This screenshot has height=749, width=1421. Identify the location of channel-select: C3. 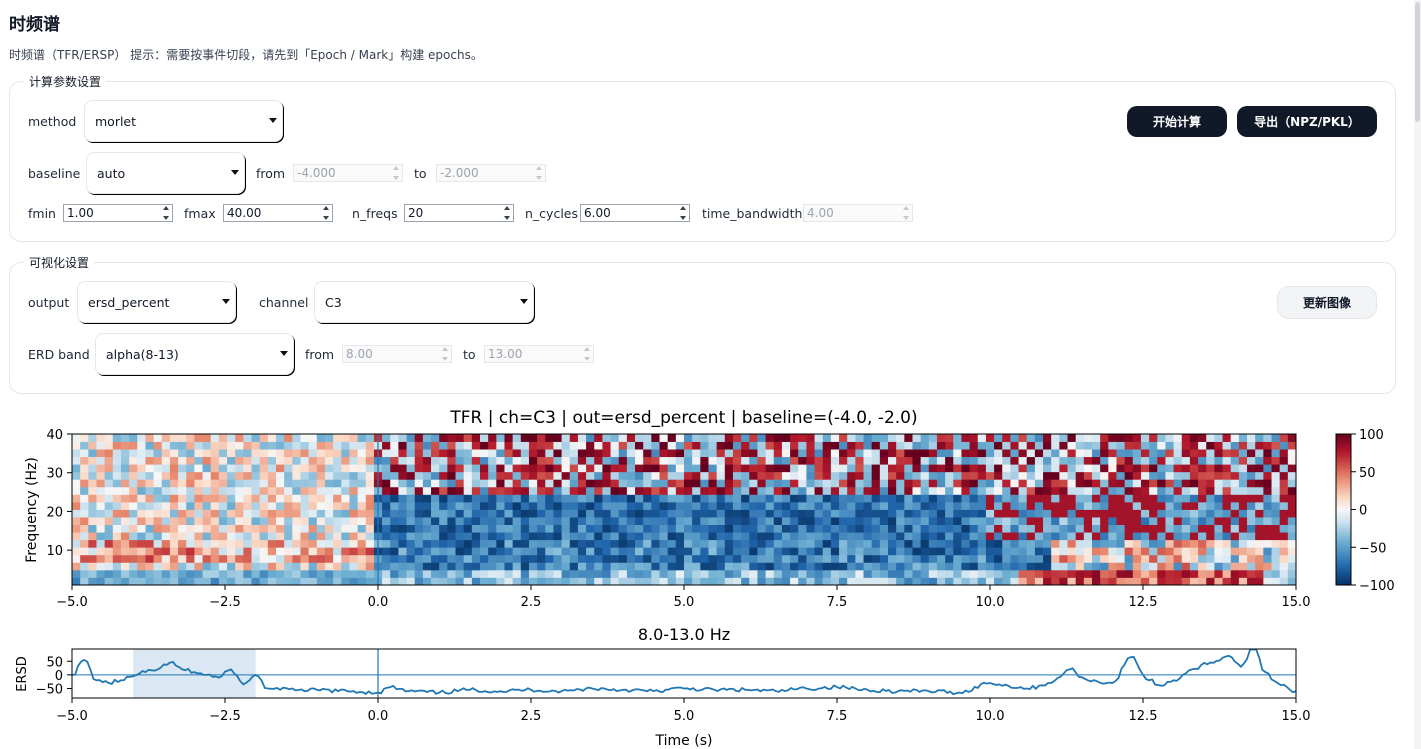
(424, 302).